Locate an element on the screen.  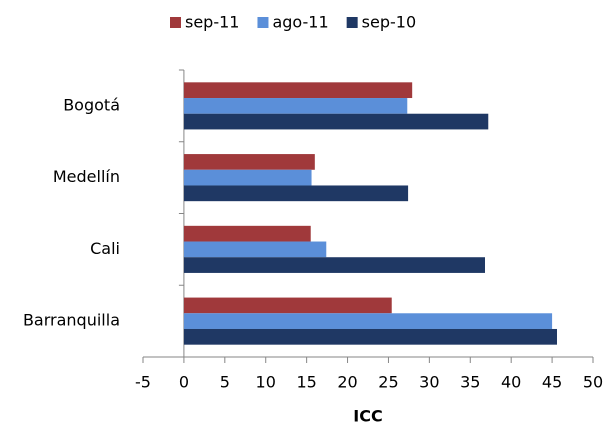
x-tick-label: 40 is located at coordinates (511, 382).